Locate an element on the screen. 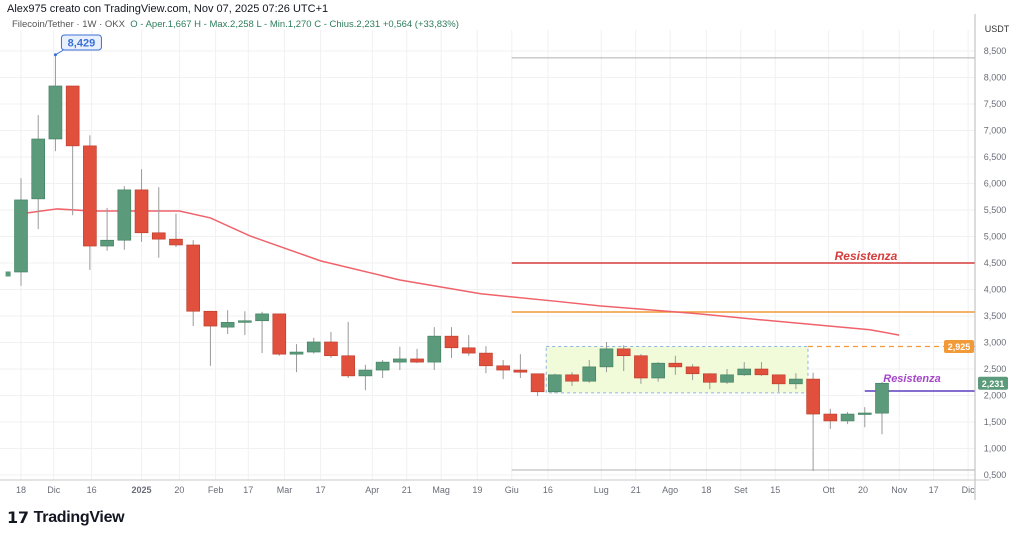 The width and height of the screenshot is (1024, 538). price-tick-label: 3,500 is located at coordinates (995, 316).